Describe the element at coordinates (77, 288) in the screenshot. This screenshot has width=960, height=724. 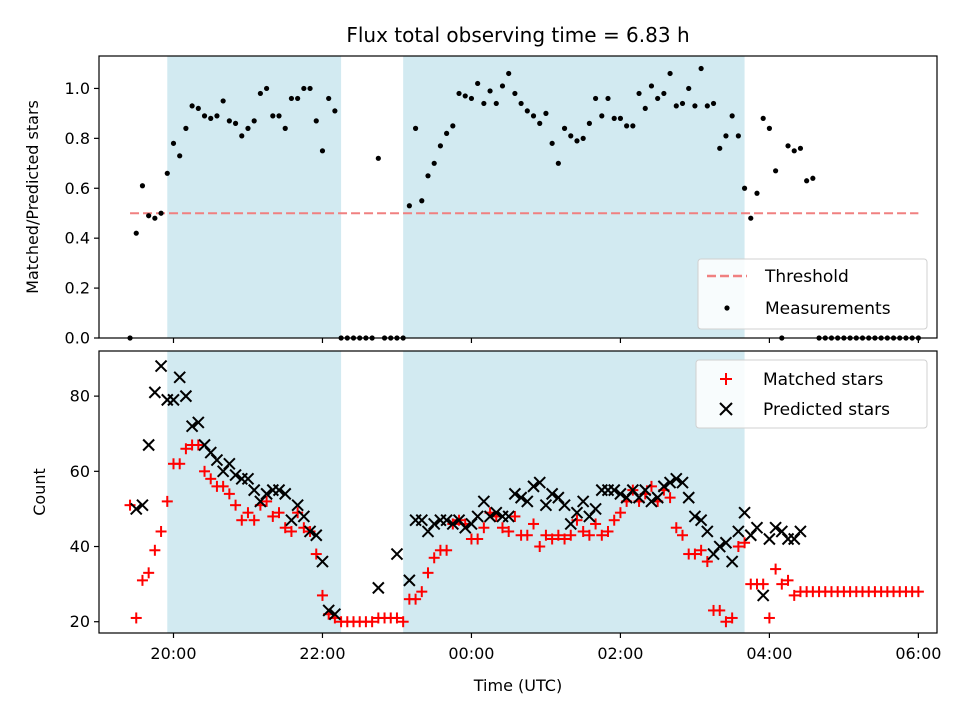
I see `y-tick-label-2: 0.2` at that location.